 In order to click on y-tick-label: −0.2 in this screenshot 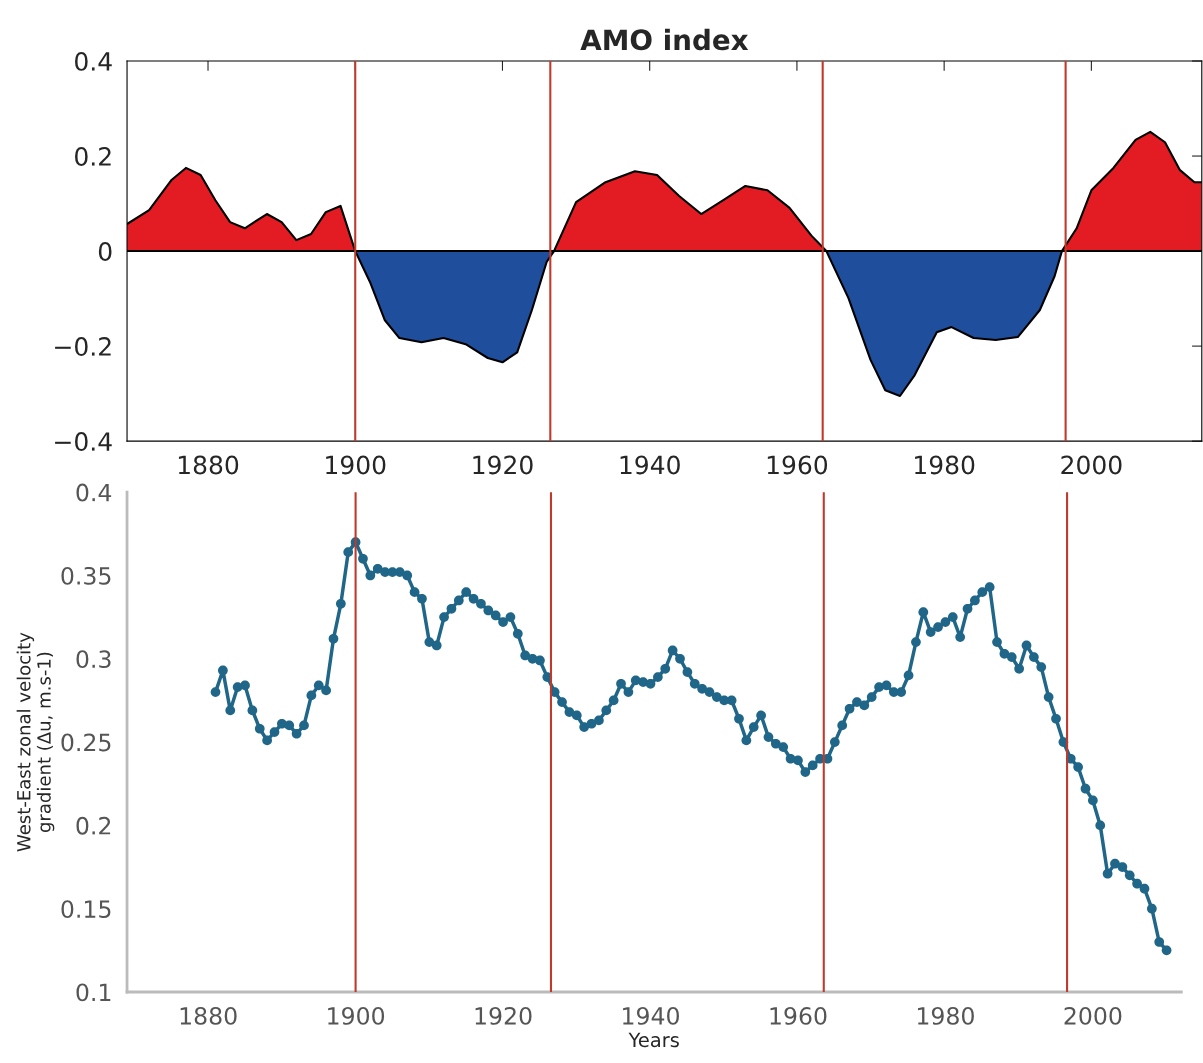, I will do `click(83, 346)`.